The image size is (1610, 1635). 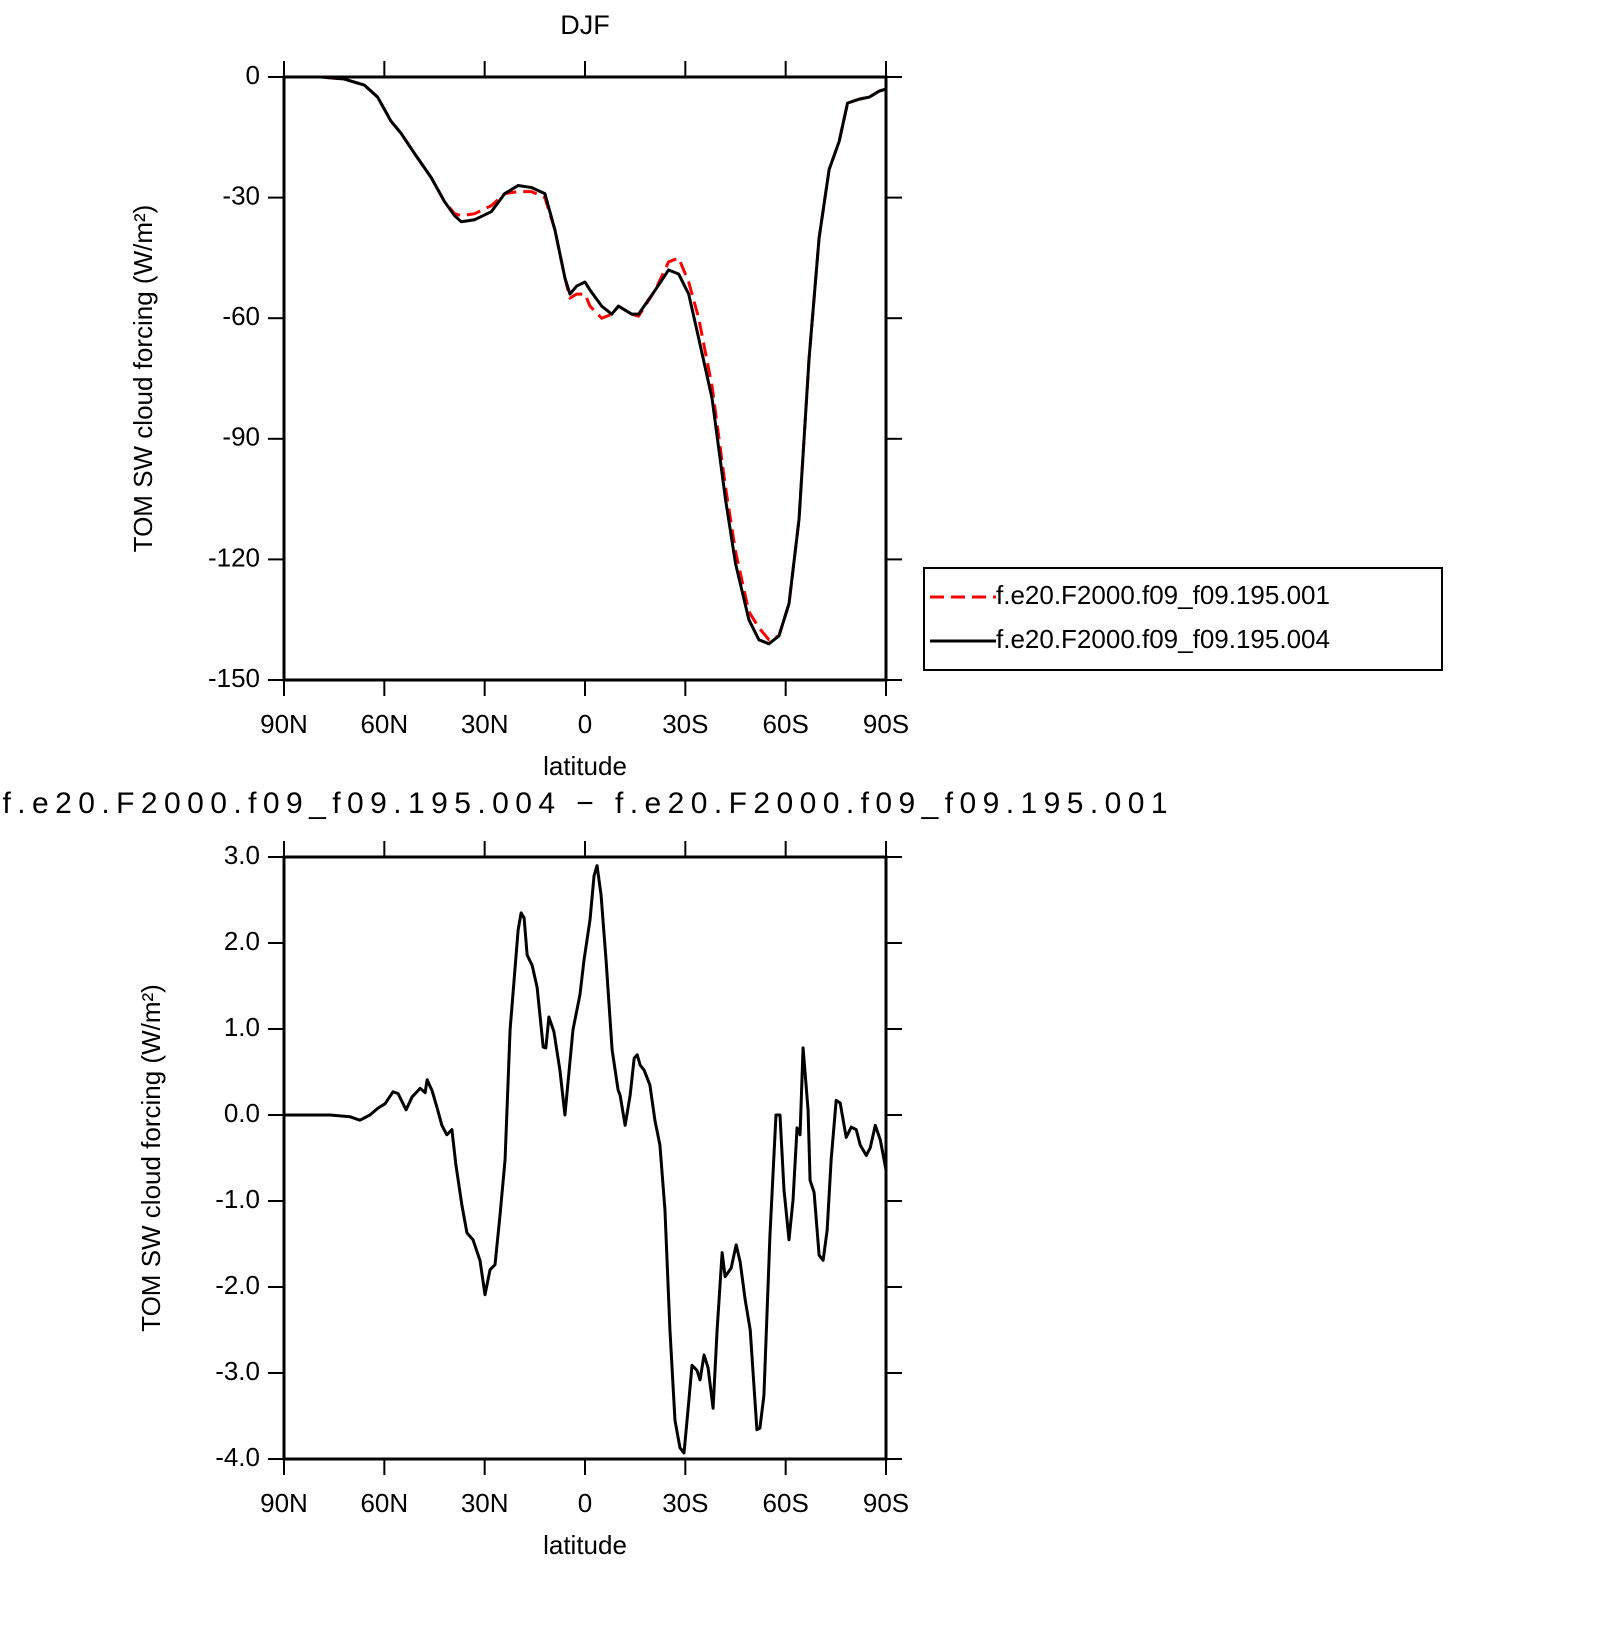 I want to click on y-tick-label: 3.0, so click(x=242, y=855).